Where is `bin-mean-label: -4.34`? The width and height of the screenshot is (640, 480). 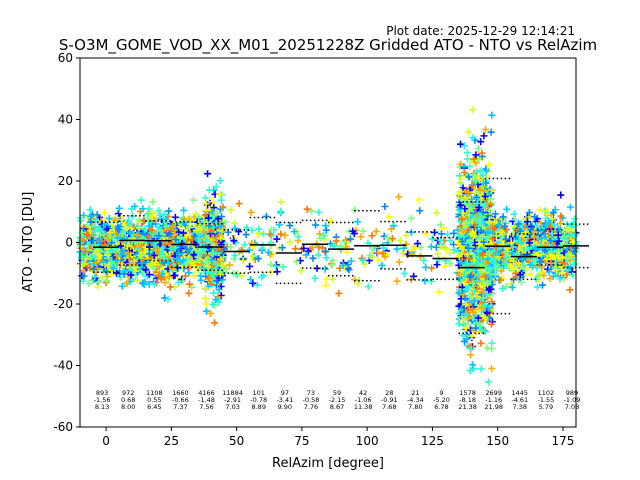 bin-mean-label: -4.34 is located at coordinates (415, 400).